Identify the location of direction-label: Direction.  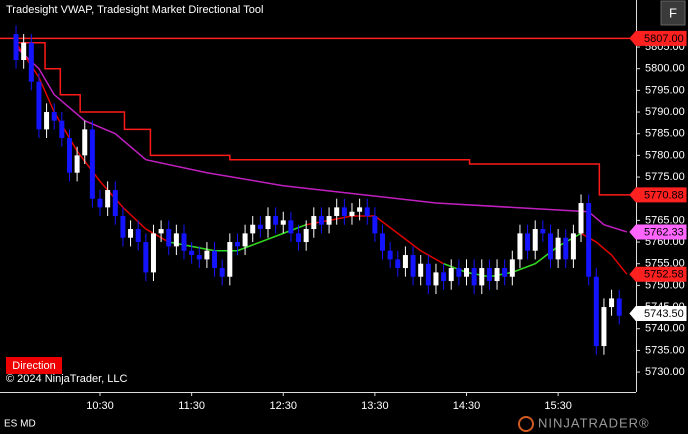
(33, 366).